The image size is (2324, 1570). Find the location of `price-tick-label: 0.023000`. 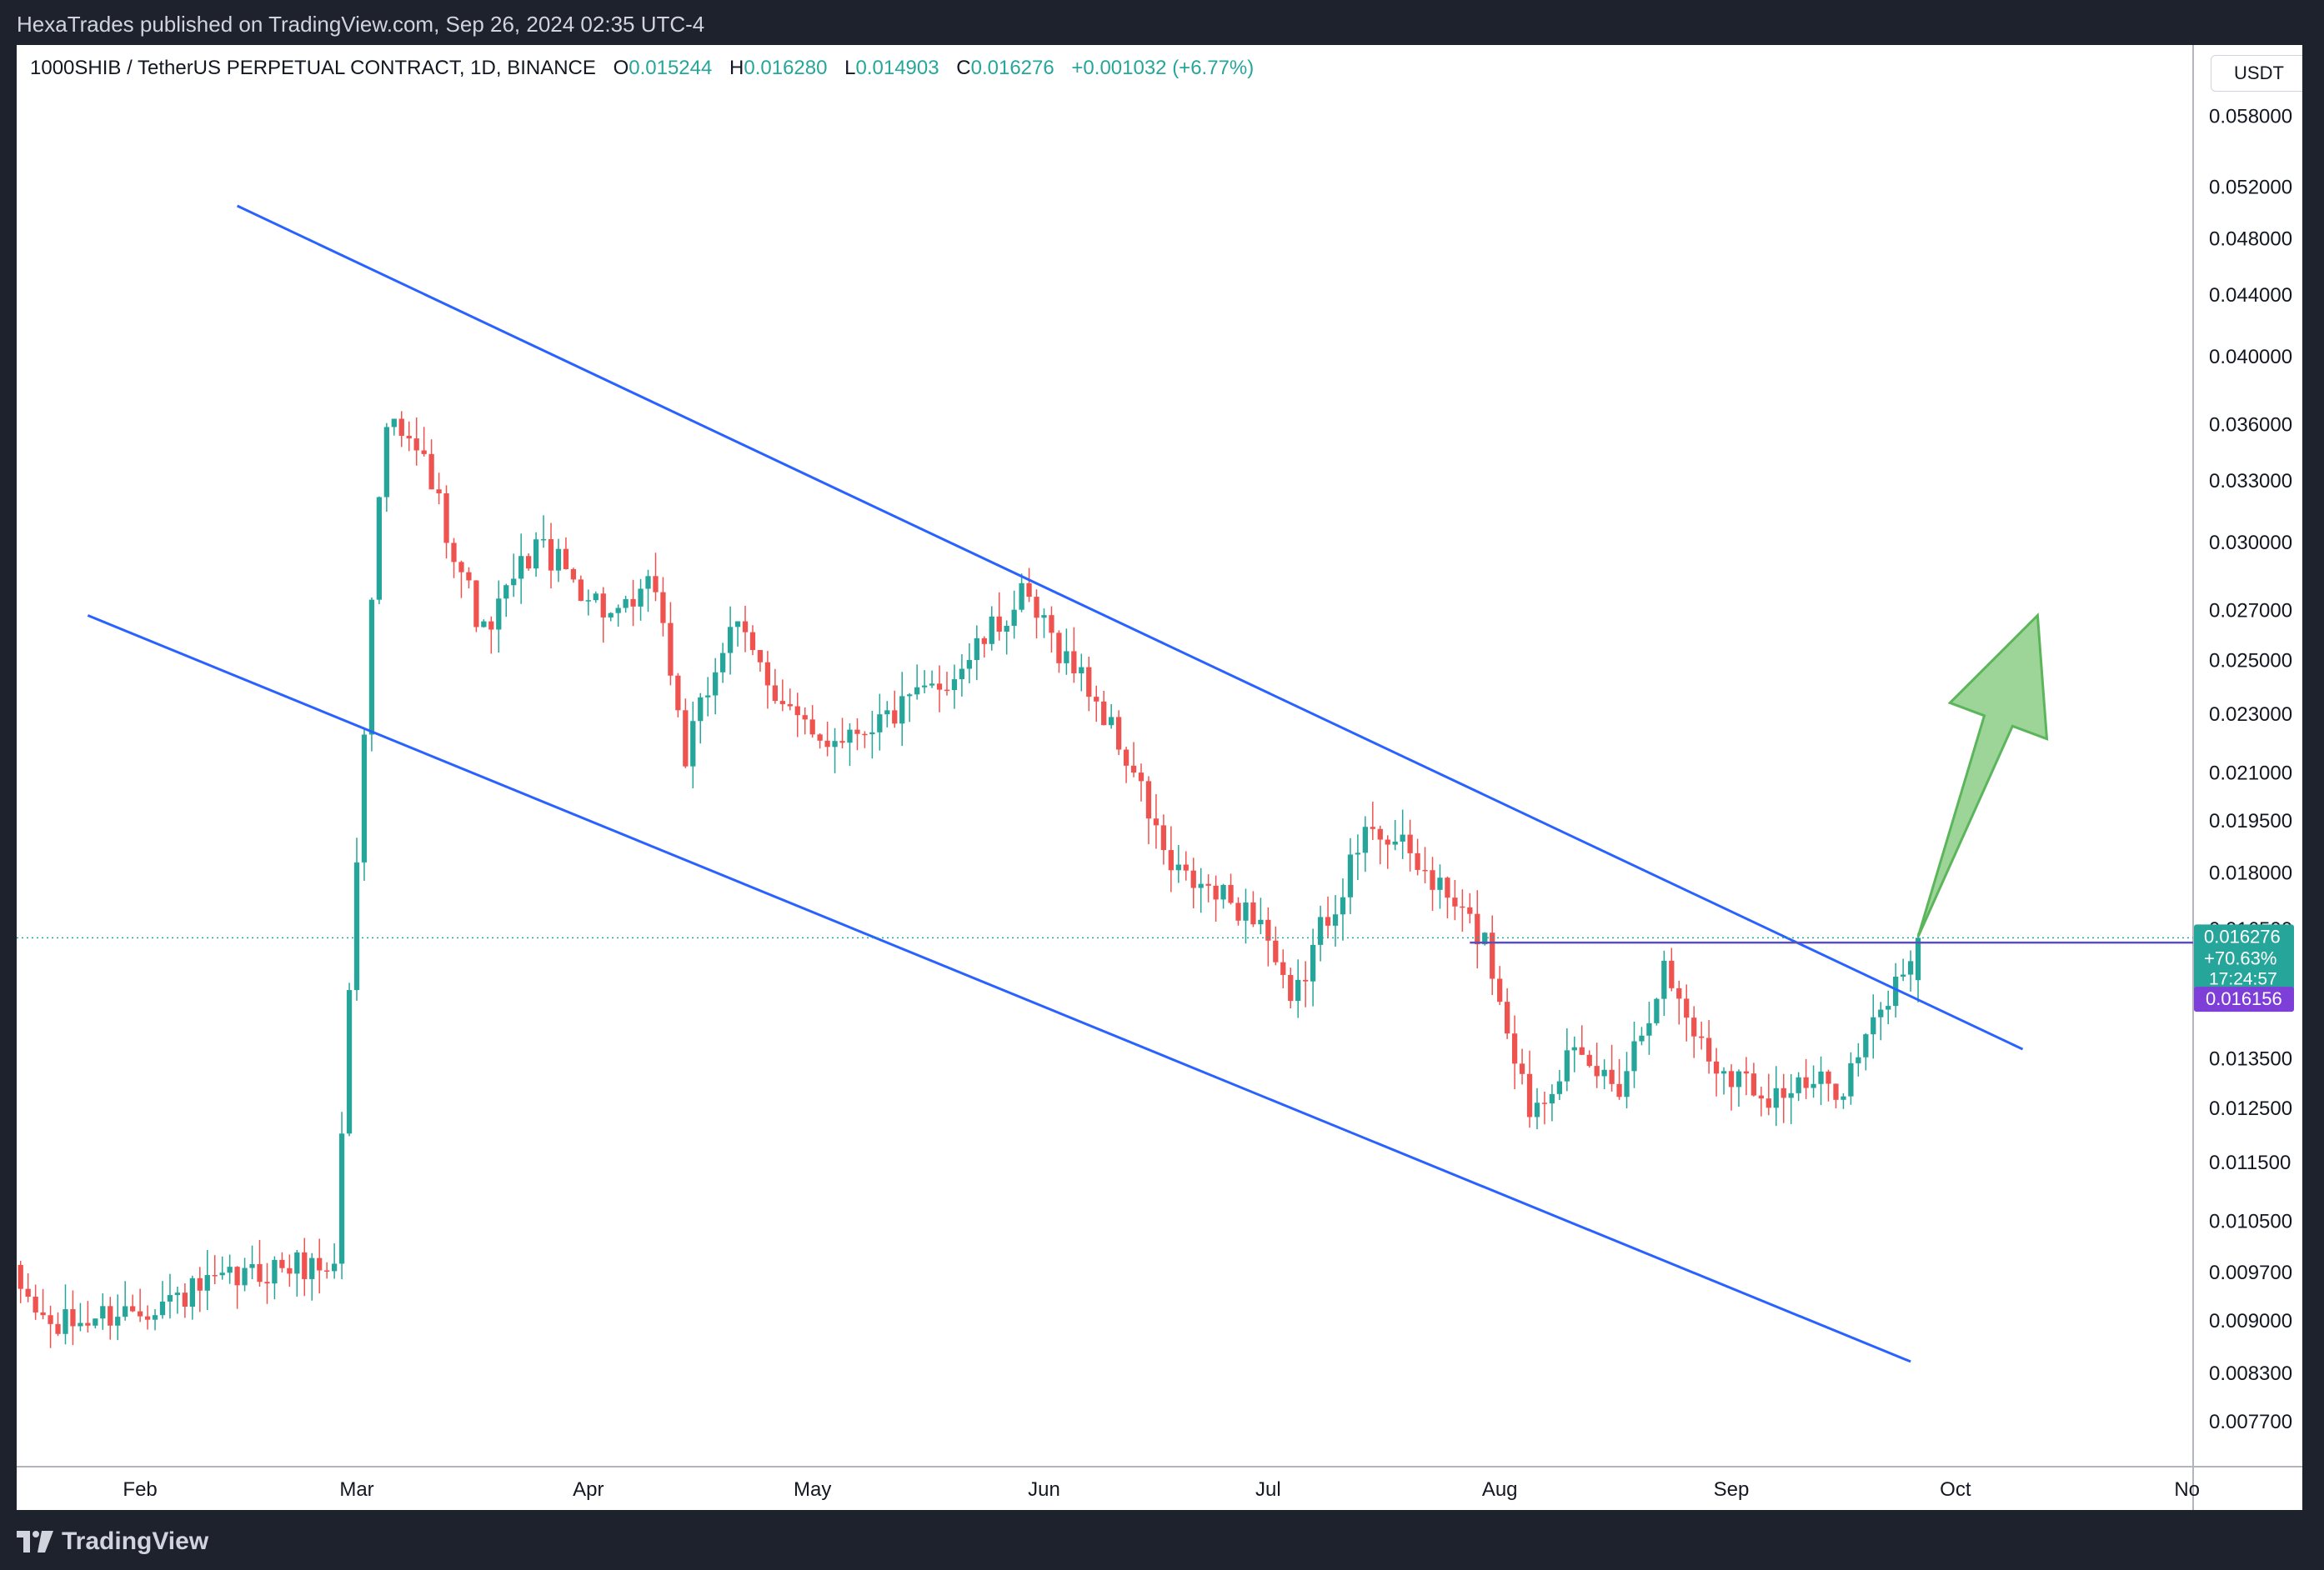

price-tick-label: 0.023000 is located at coordinates (2251, 714).